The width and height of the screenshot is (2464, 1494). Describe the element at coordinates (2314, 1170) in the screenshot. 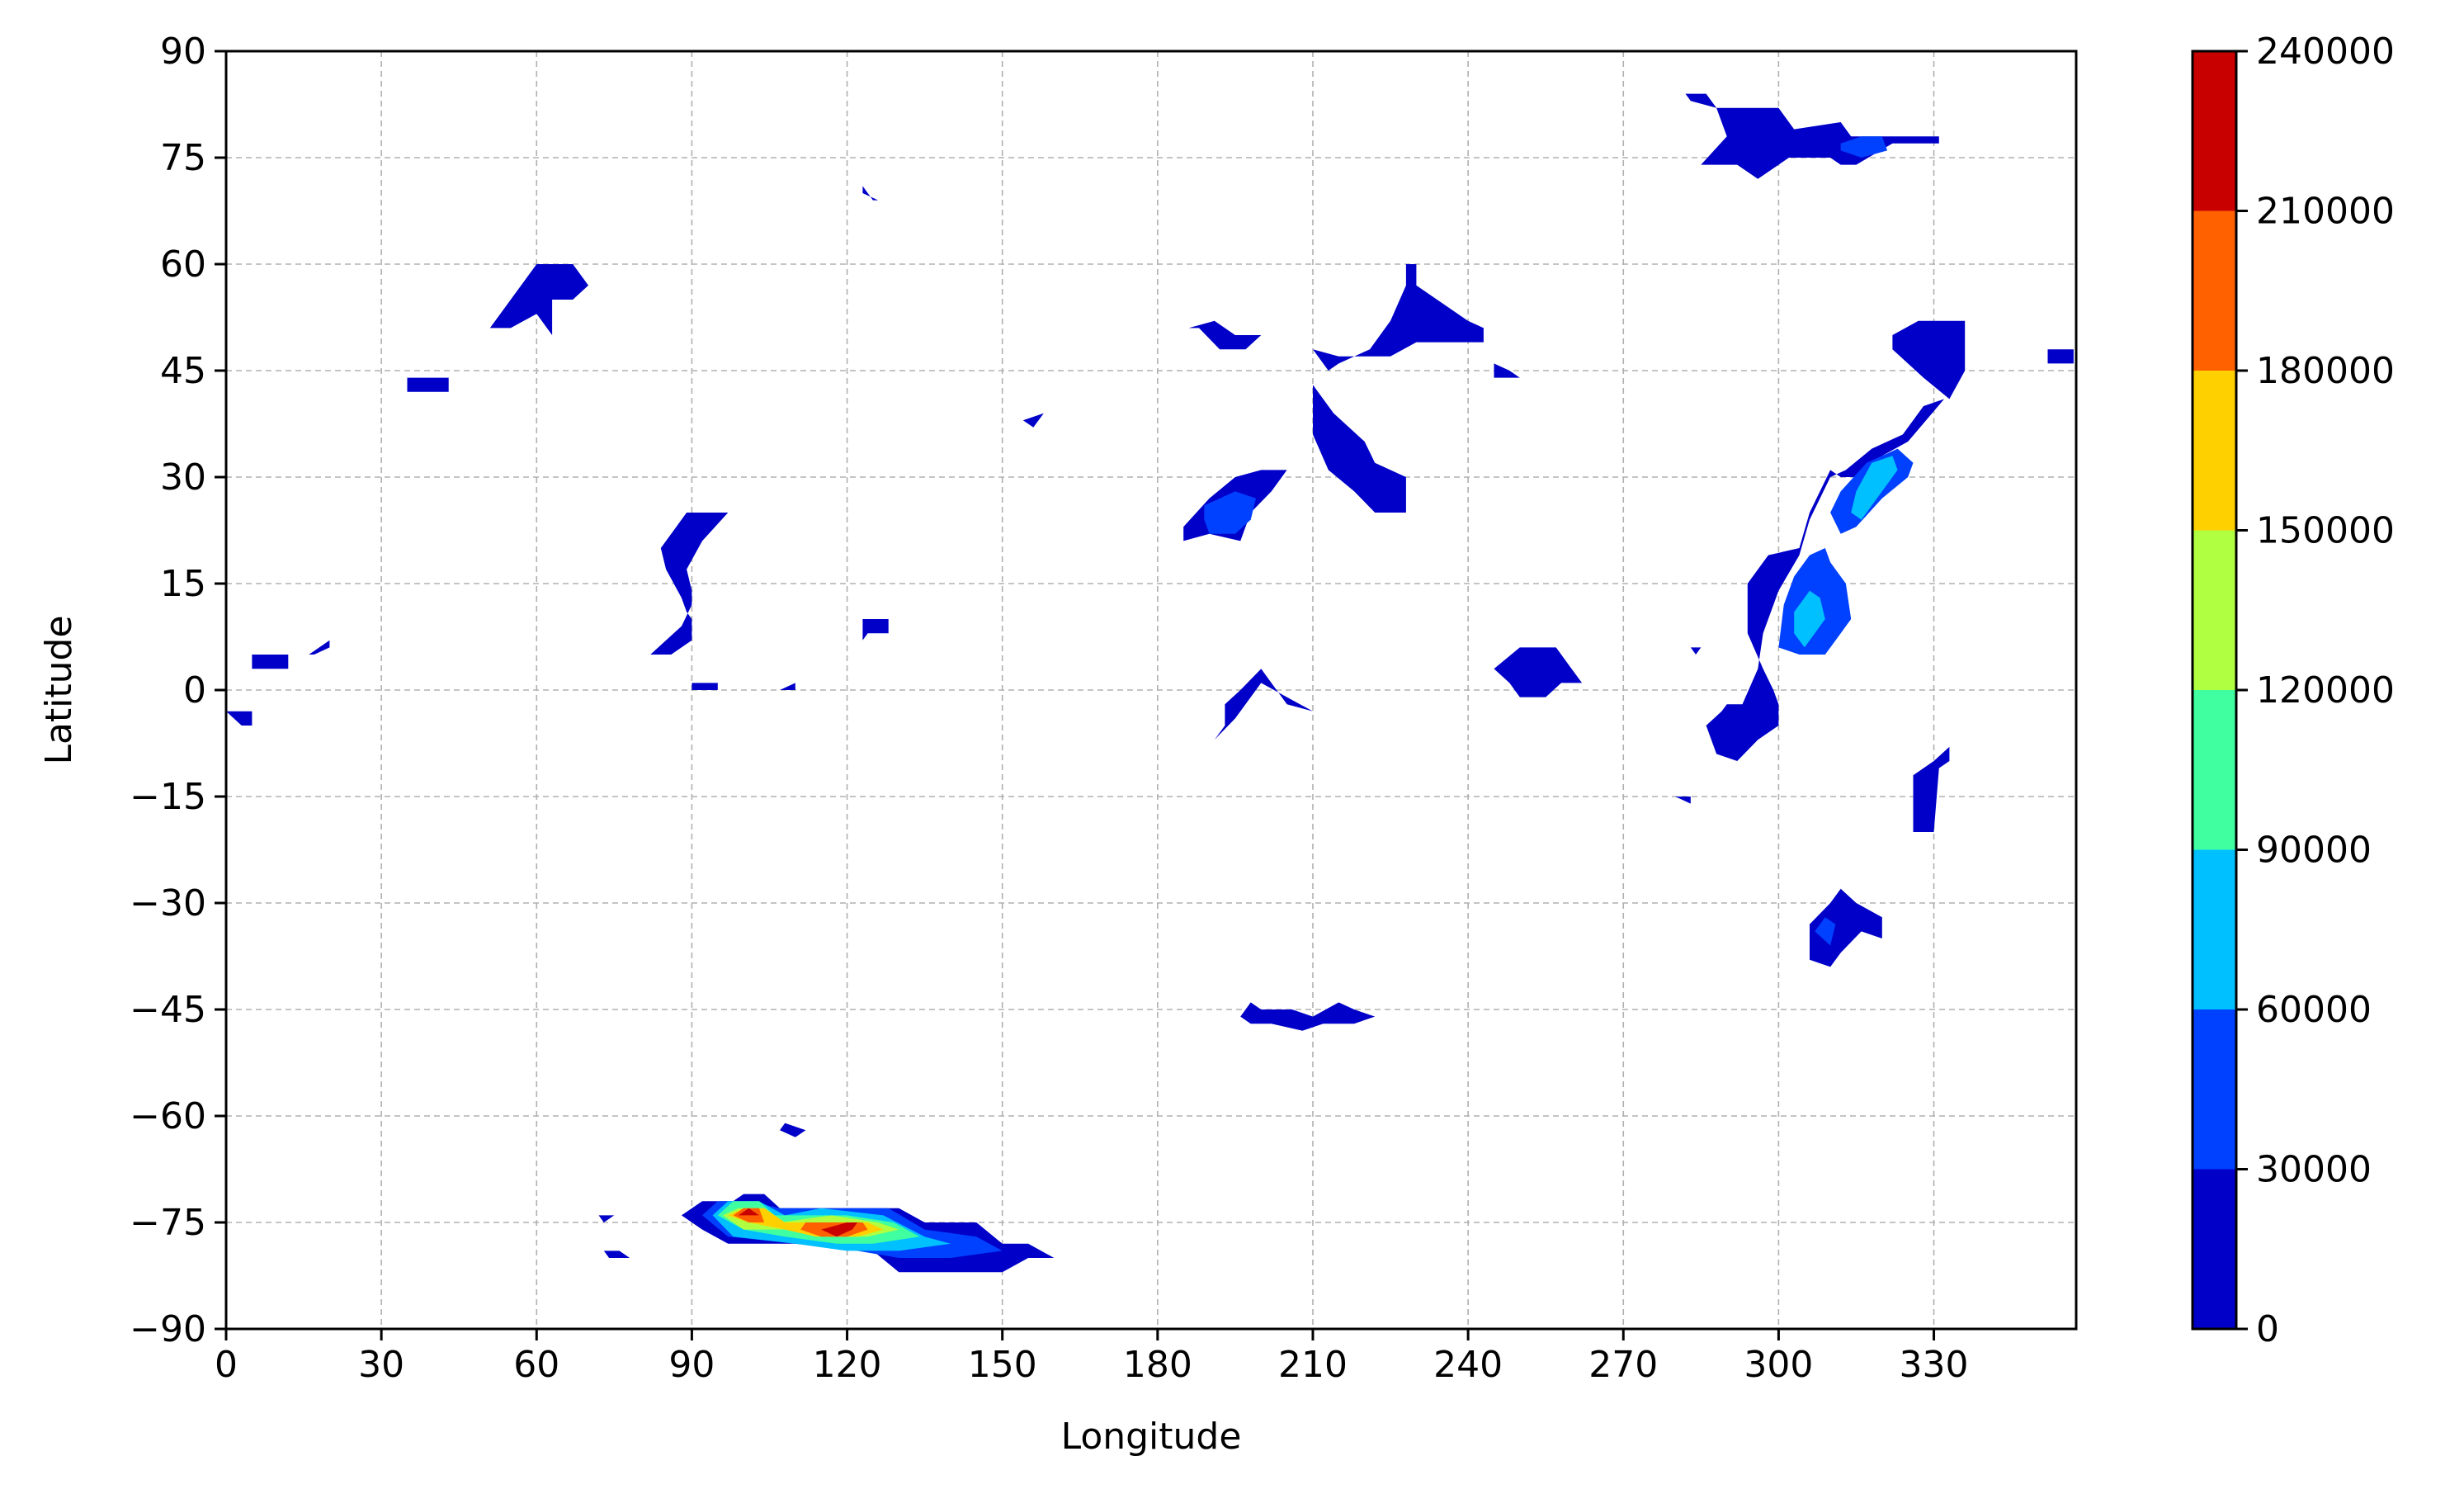

I see `colorbar-tick-label: 30000` at that location.